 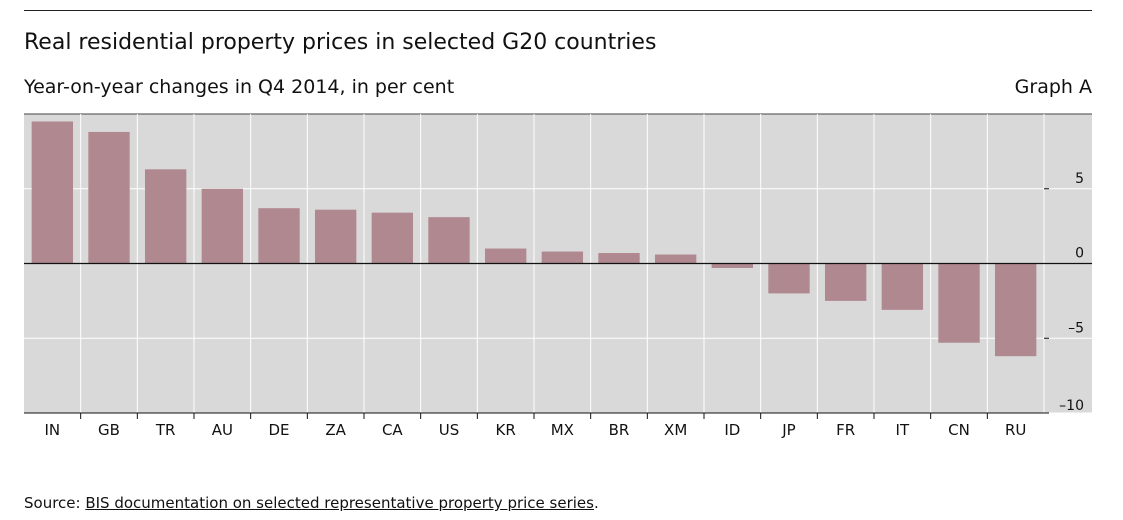 What do you see at coordinates (278, 430) in the screenshot?
I see `x-tick-label-de: DE` at bounding box center [278, 430].